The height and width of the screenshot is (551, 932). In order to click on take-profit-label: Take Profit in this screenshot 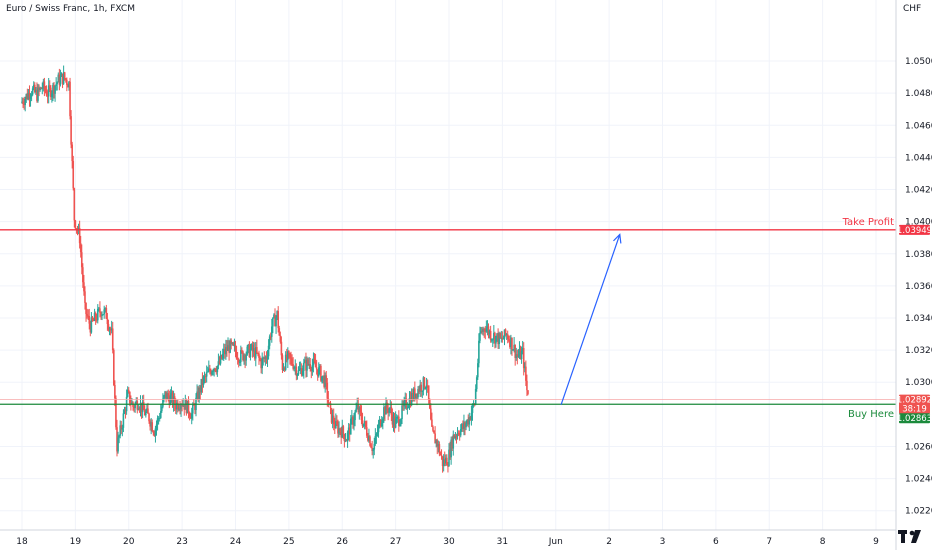, I will do `click(868, 222)`.